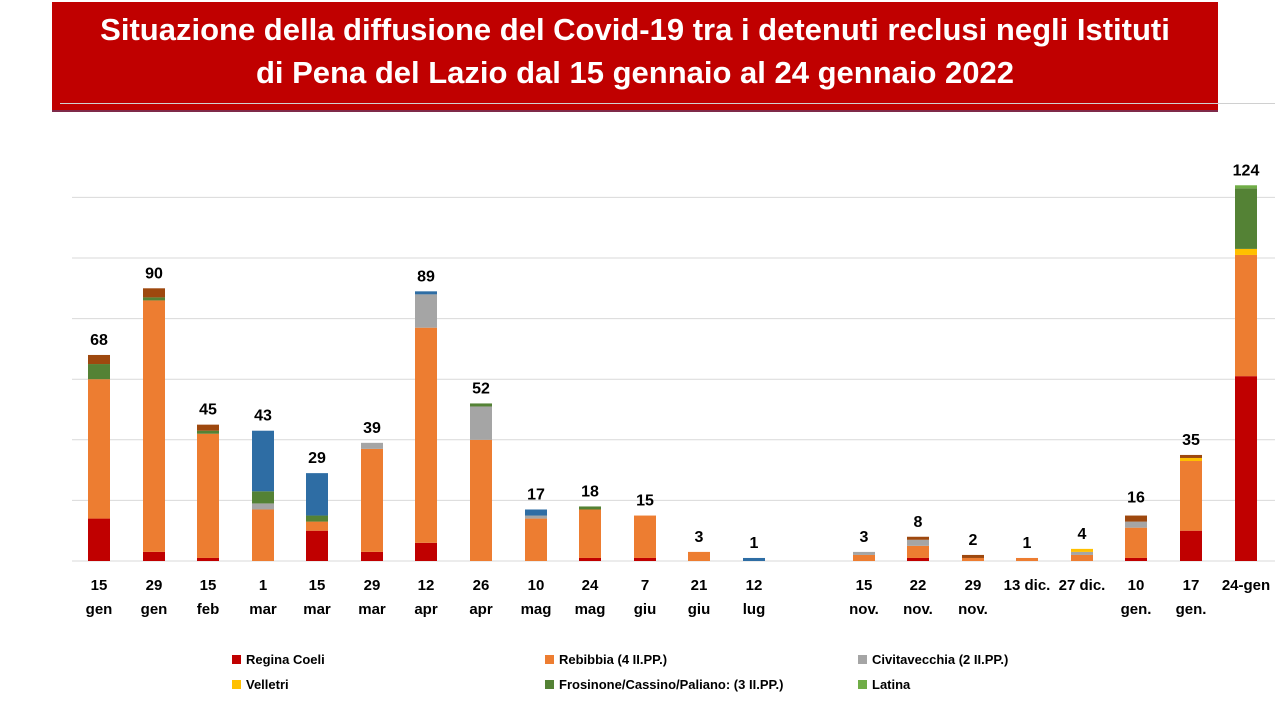 Image resolution: width=1280 pixels, height=720 pixels. I want to click on data-label: 90, so click(154, 273).